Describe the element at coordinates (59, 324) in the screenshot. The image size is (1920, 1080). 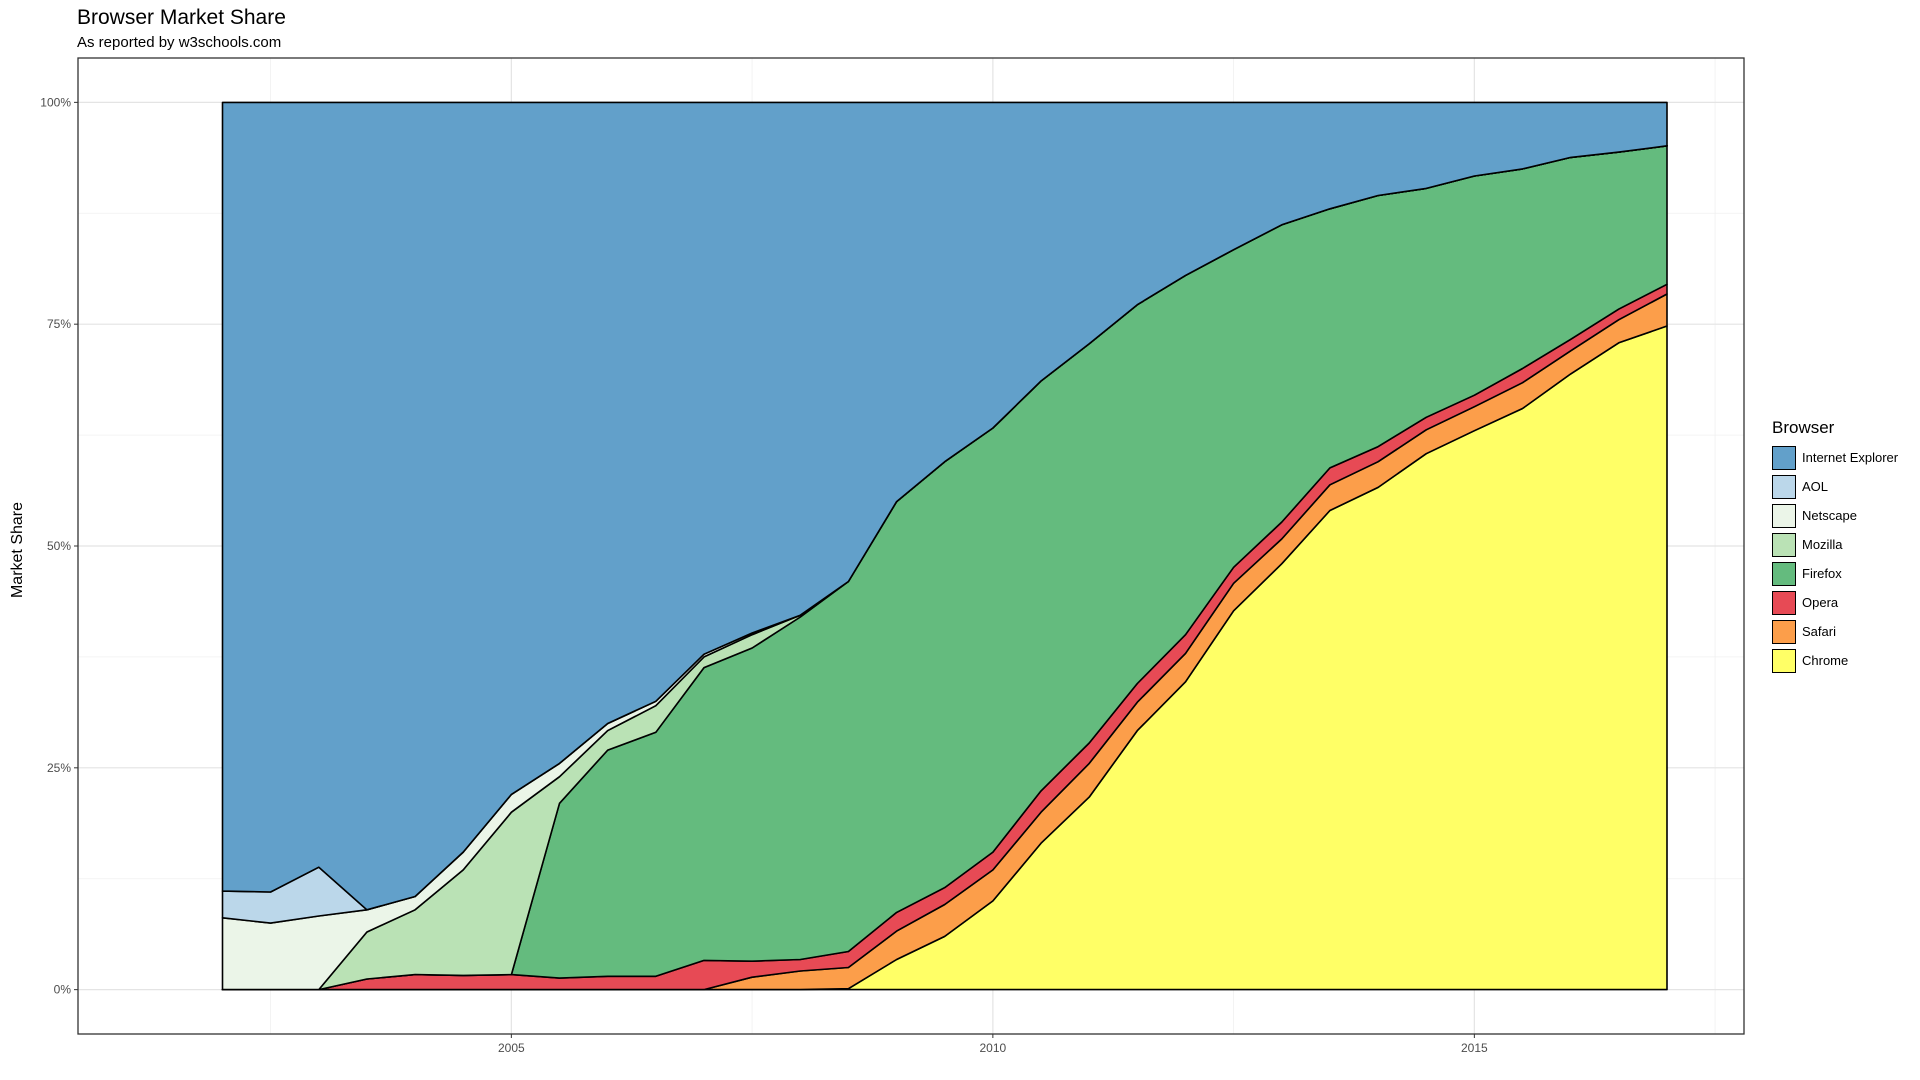
I see `y-tick-label: 75%` at that location.